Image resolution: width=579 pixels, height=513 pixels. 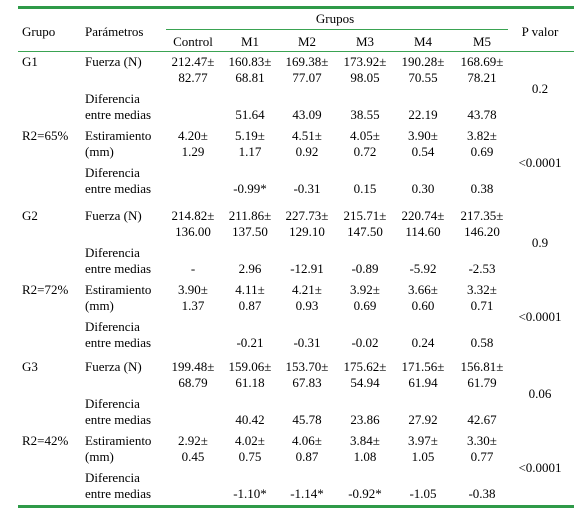 I want to click on table-cell: 4.21±, so click(x=307, y=289).